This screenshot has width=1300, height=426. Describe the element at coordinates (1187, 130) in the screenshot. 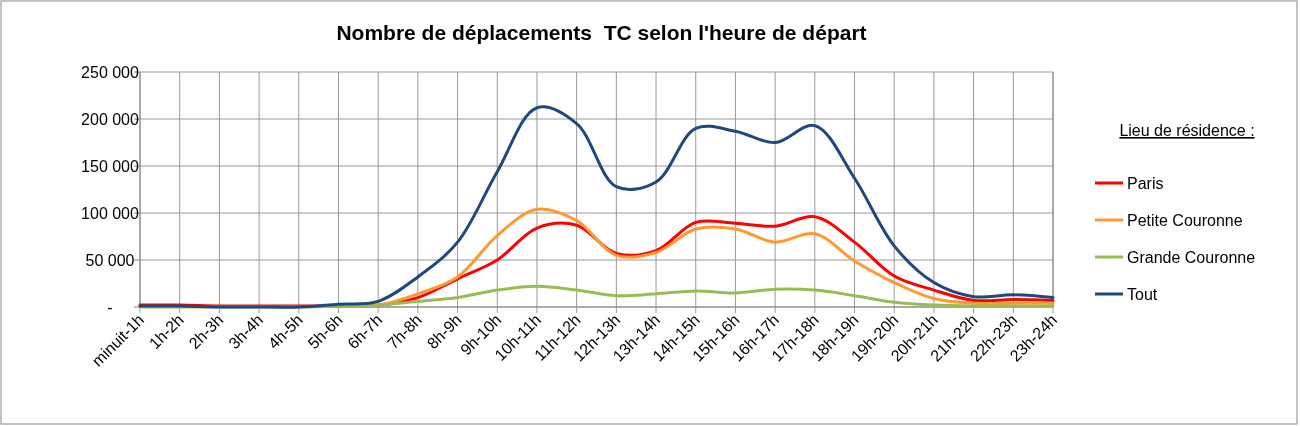

I see `legend-title: Lieu de résidence :` at that location.